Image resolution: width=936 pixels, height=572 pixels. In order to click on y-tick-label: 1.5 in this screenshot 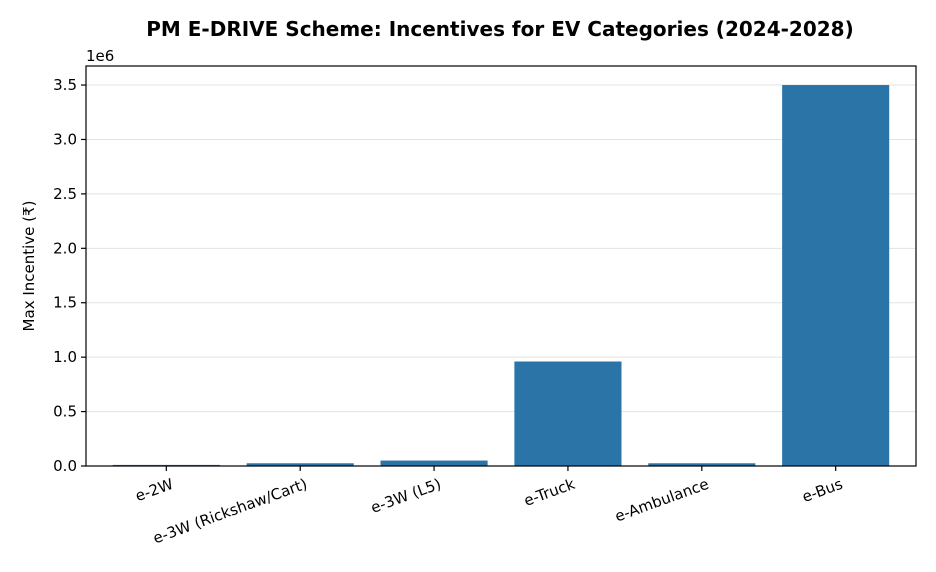, I will do `click(65, 303)`.